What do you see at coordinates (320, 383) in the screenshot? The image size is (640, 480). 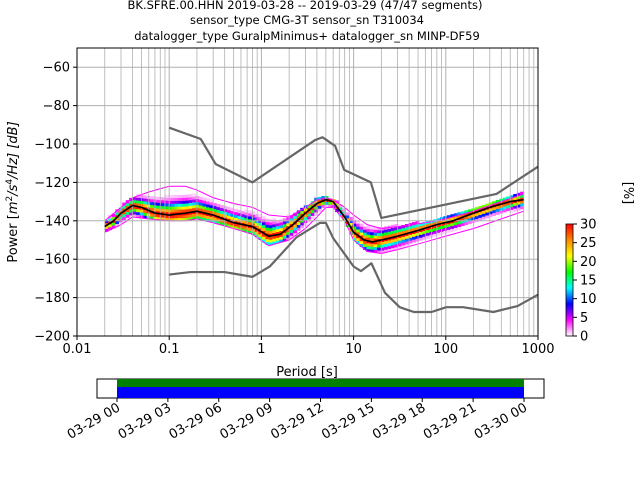 I see `timeline-good-data-bar` at bounding box center [320, 383].